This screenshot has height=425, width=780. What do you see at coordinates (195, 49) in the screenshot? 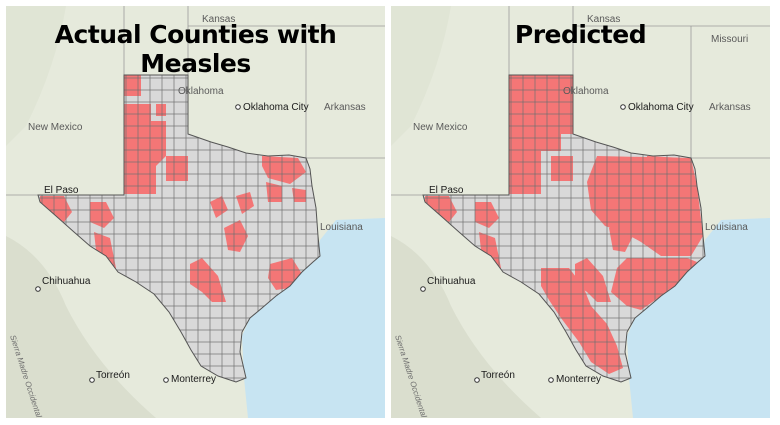
I see `map-title-actual: Actual Counties with Measles` at bounding box center [195, 49].